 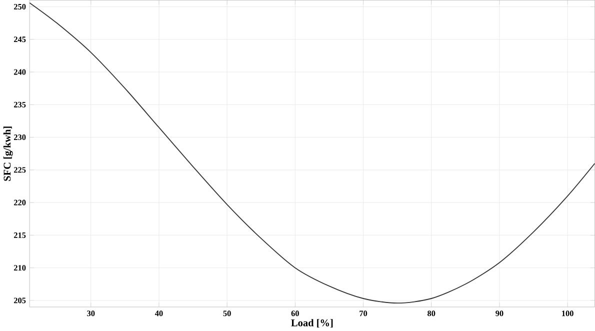 What do you see at coordinates (20, 235) in the screenshot?
I see `y-tick-label: 215` at bounding box center [20, 235].